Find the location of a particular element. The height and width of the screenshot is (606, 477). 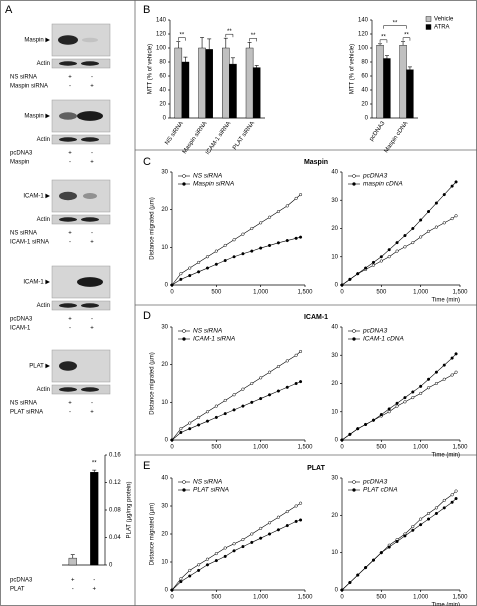

panel-label: A is located at coordinates (9, 10).